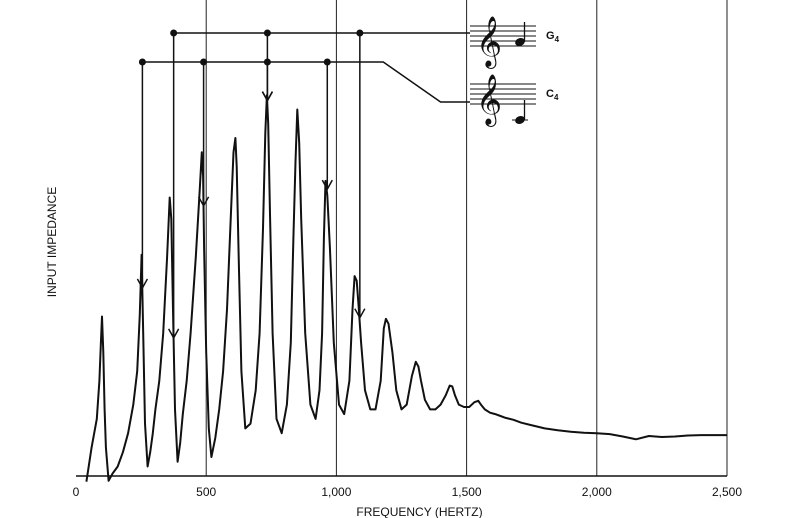 The height and width of the screenshot is (518, 789). I want to click on x-tick-label: 500, so click(206, 492).